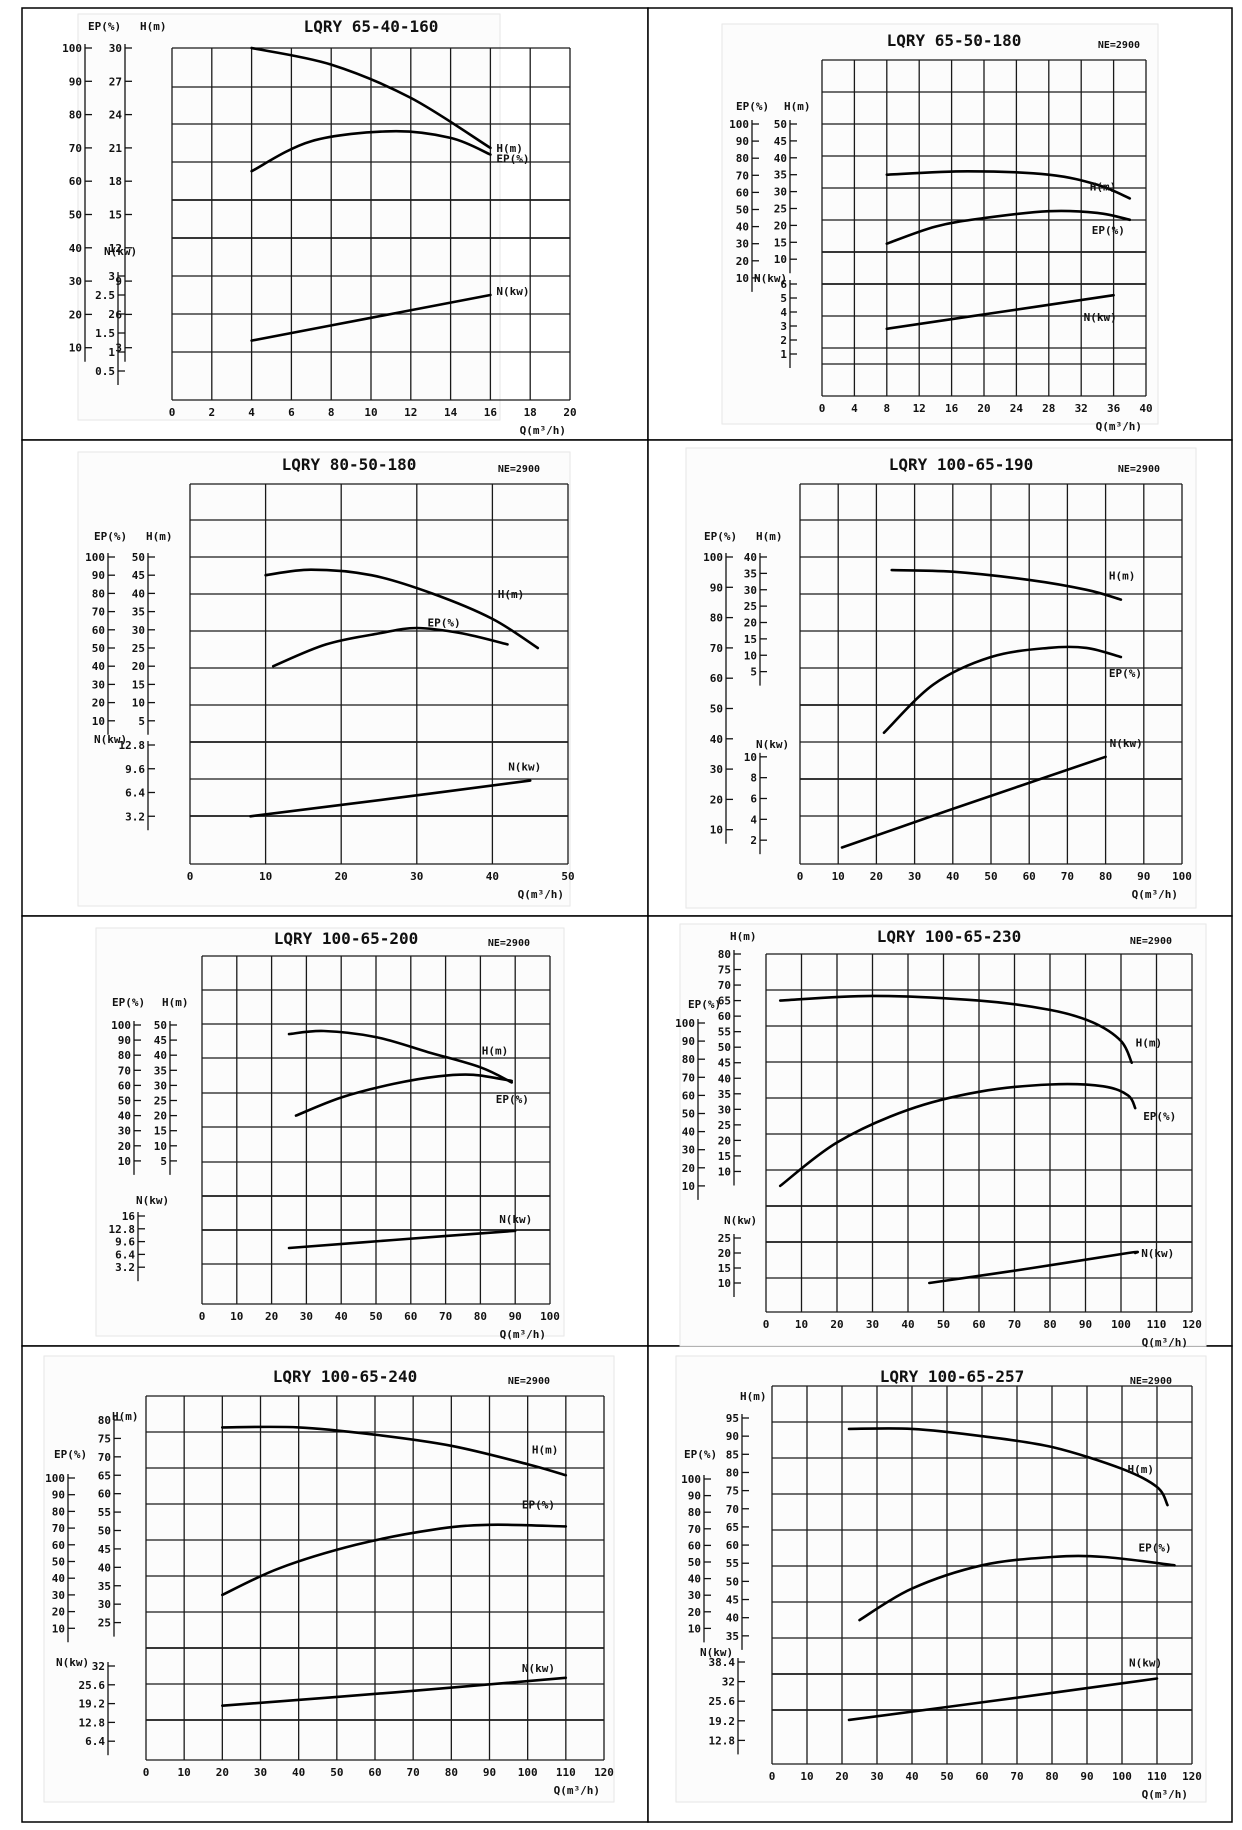 The height and width of the screenshot is (1830, 1242). I want to click on axis-tick-label: 1.5, so click(105, 333).